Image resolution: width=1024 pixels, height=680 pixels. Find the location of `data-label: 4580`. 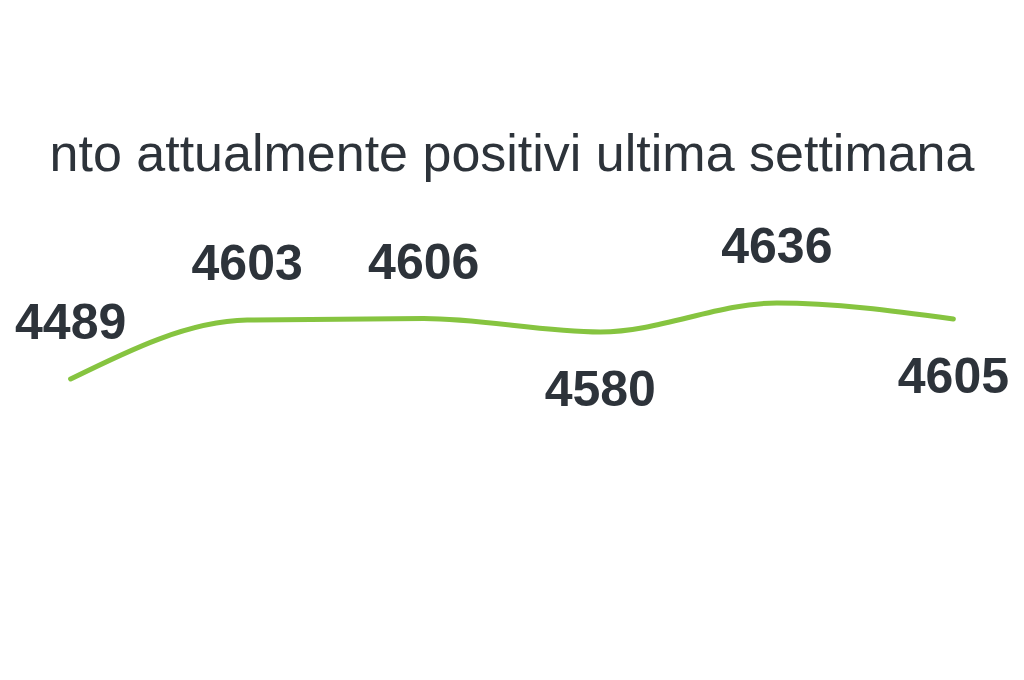

data-label: 4580 is located at coordinates (600, 388).